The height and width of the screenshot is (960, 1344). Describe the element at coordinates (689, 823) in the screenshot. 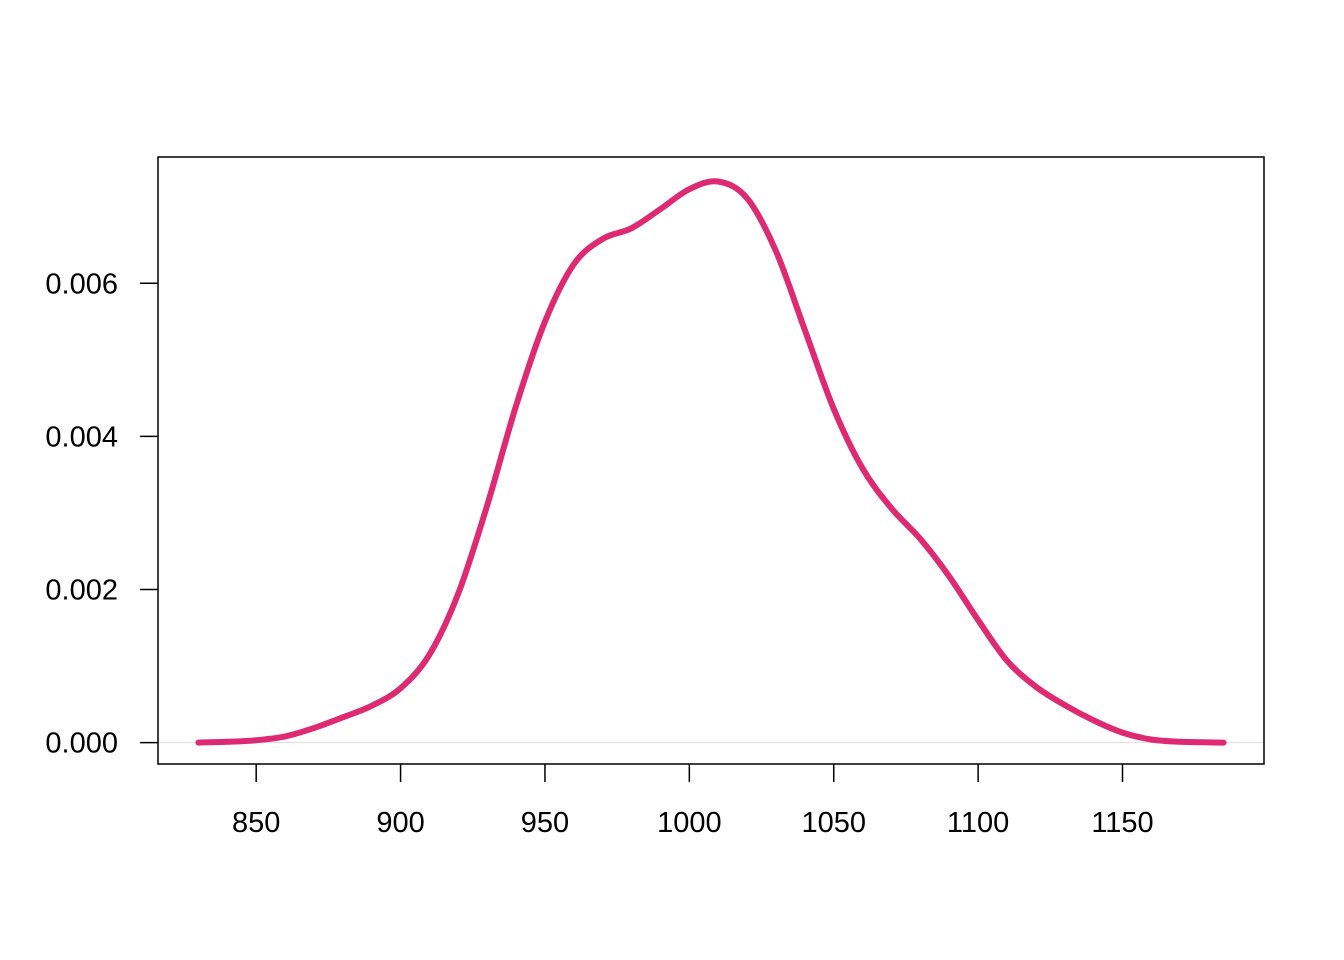

I see `x-tick-label: 1000` at that location.